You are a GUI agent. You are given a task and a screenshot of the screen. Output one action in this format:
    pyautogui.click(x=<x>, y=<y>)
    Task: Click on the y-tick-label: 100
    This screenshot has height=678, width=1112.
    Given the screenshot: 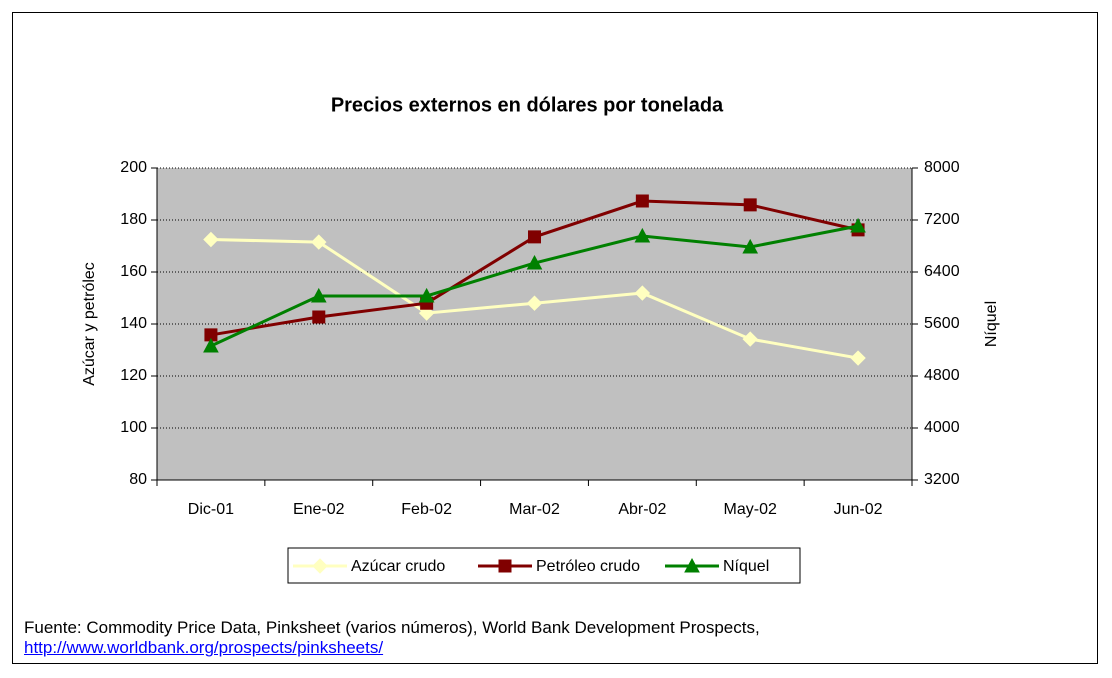 What is the action you would take?
    pyautogui.click(x=133, y=427)
    